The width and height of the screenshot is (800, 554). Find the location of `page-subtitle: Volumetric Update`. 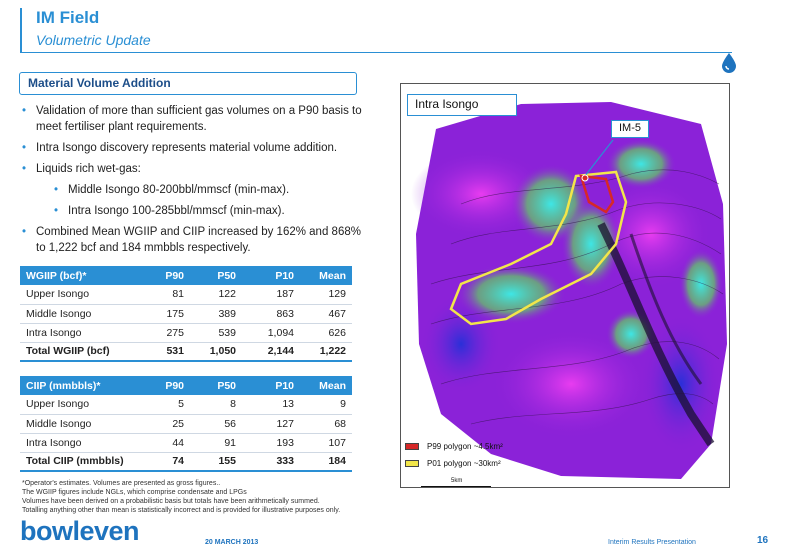

page-subtitle: Volumetric Update is located at coordinates (93, 40).